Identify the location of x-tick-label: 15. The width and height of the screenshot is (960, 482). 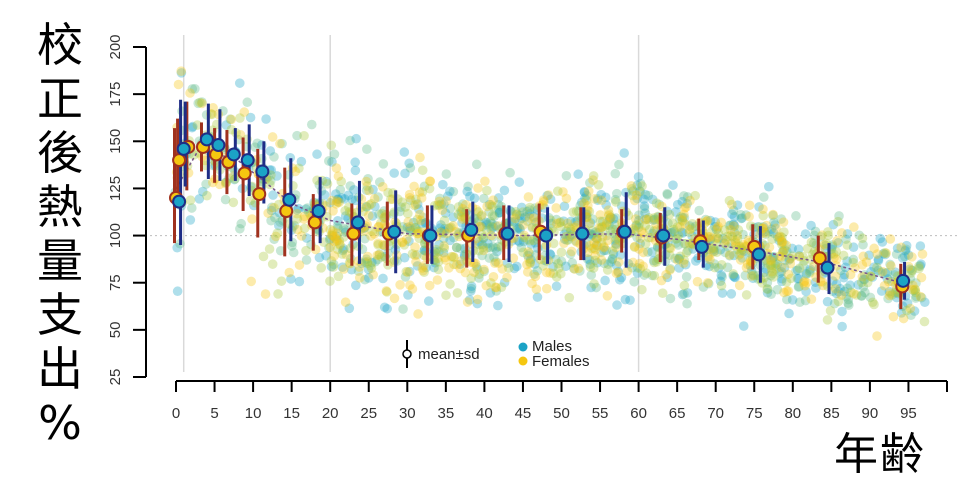
(291, 413).